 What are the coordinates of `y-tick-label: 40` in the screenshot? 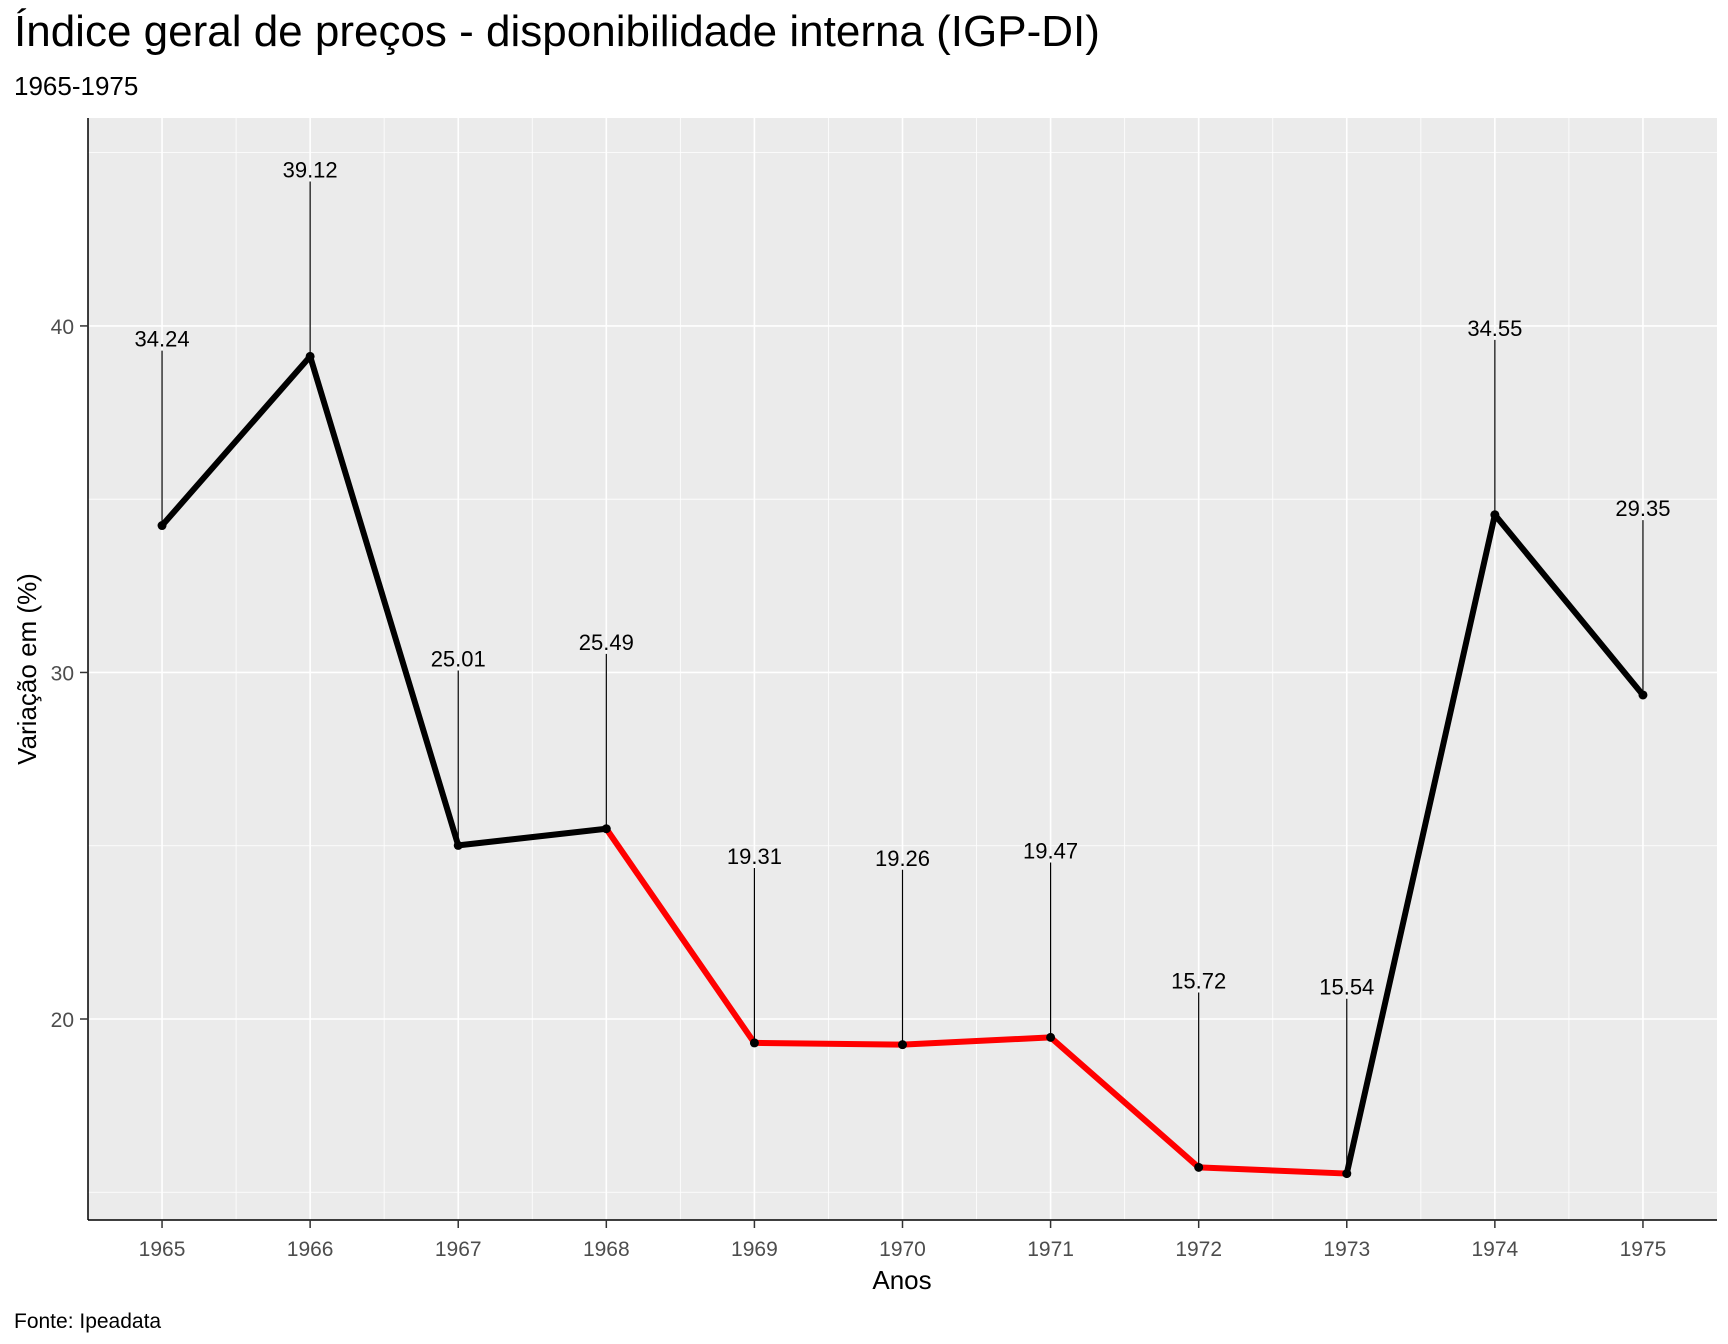 It's located at (62, 327).